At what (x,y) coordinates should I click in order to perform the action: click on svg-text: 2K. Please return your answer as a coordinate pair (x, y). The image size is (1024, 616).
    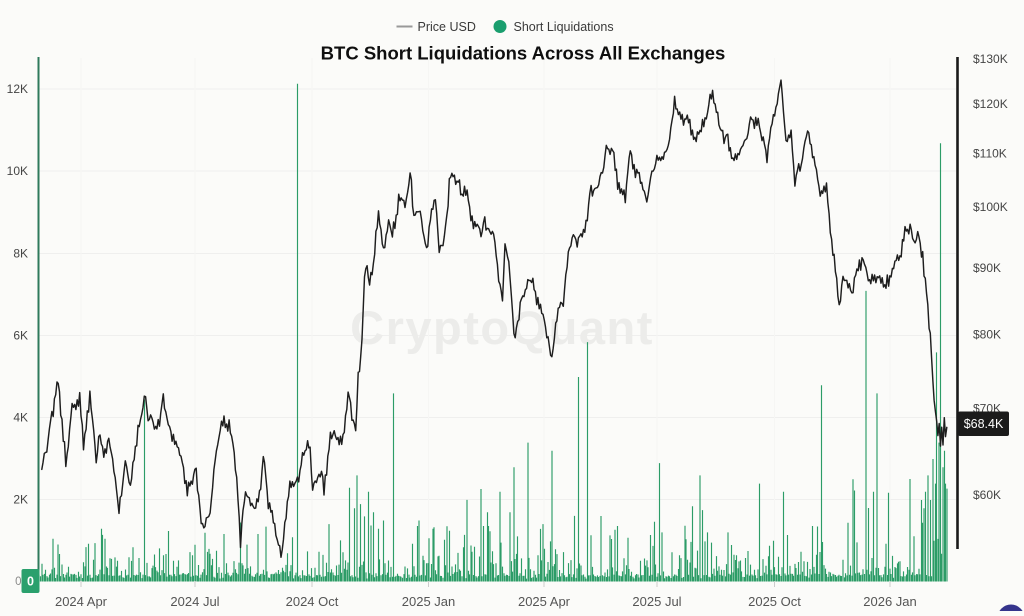
    Looking at the image, I should click on (20, 500).